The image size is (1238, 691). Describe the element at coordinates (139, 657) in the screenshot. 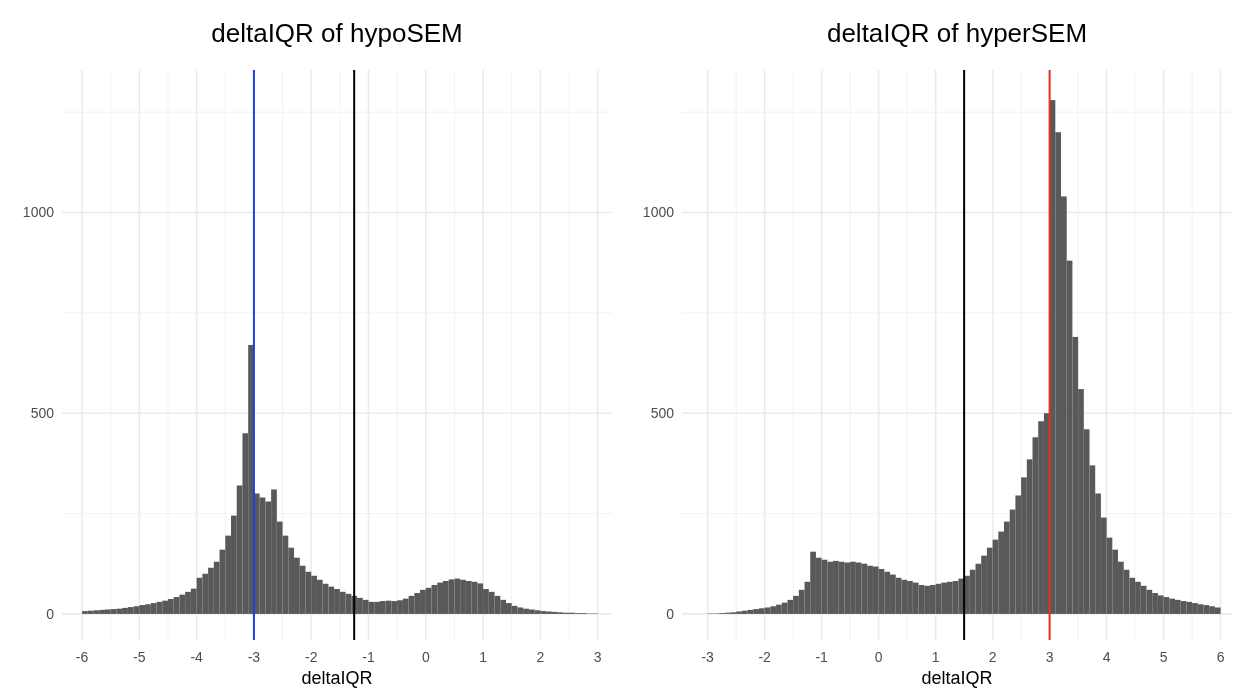

I see `x-tick-label: -5` at that location.